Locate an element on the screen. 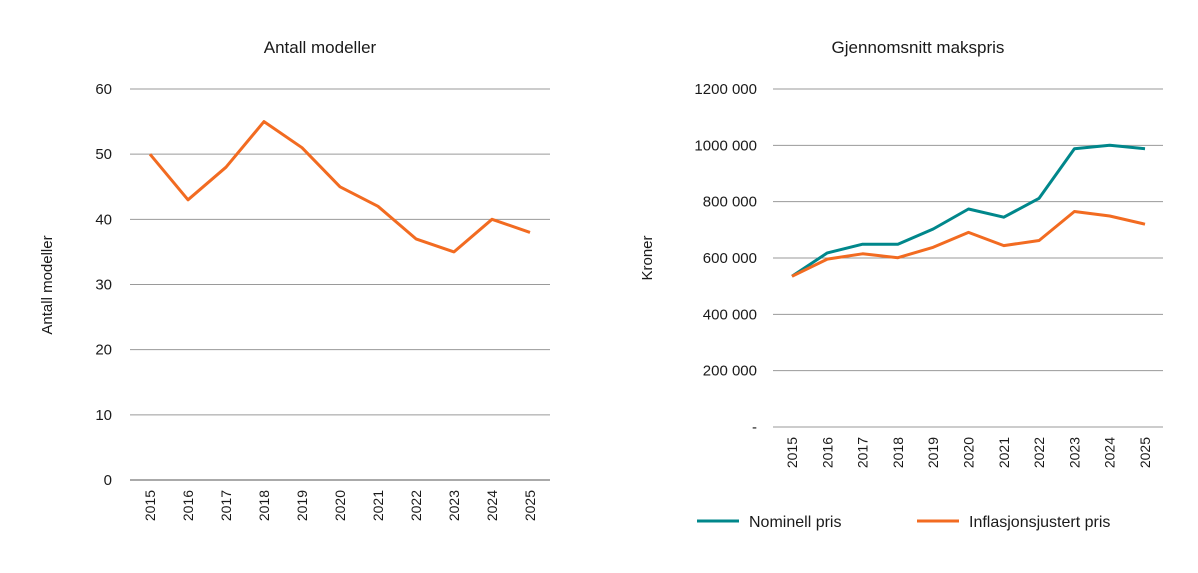 The image size is (1198, 573). chart-title: Gjennomsnitt makspris is located at coordinates (918, 47).